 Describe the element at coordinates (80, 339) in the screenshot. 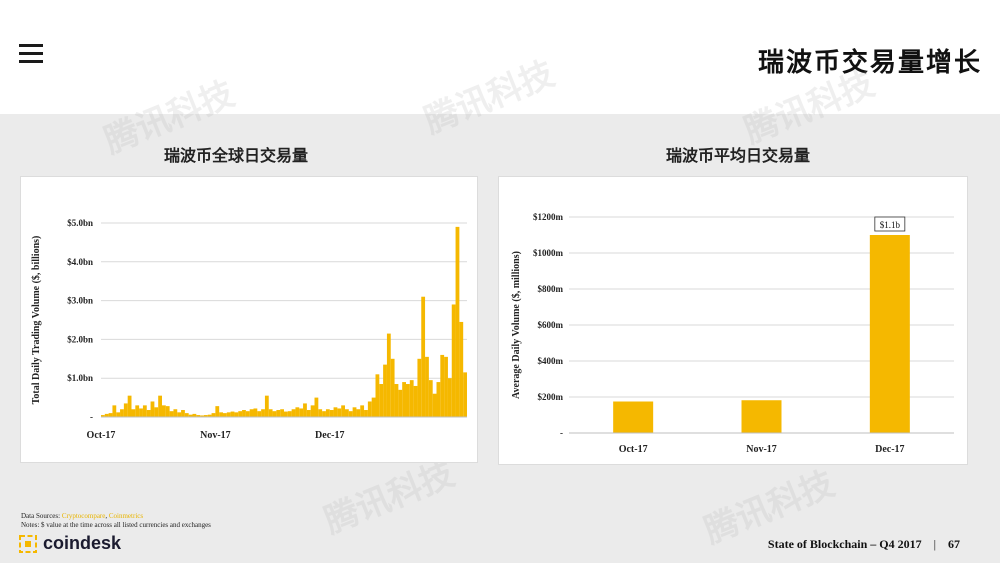

I see `y-tick-label: $2.0bn` at that location.